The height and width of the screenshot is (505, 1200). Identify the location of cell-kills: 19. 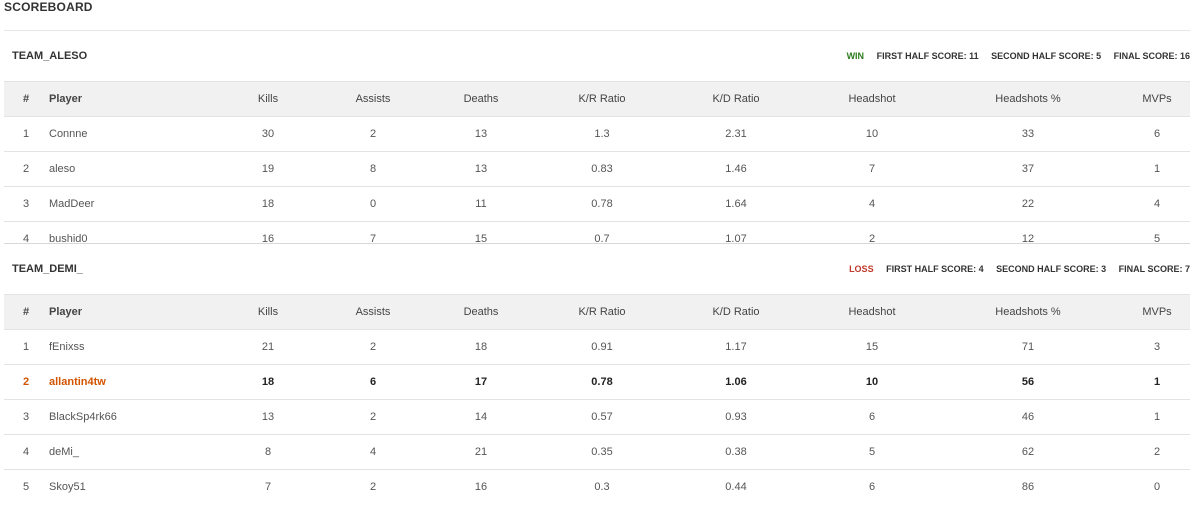
(268, 169).